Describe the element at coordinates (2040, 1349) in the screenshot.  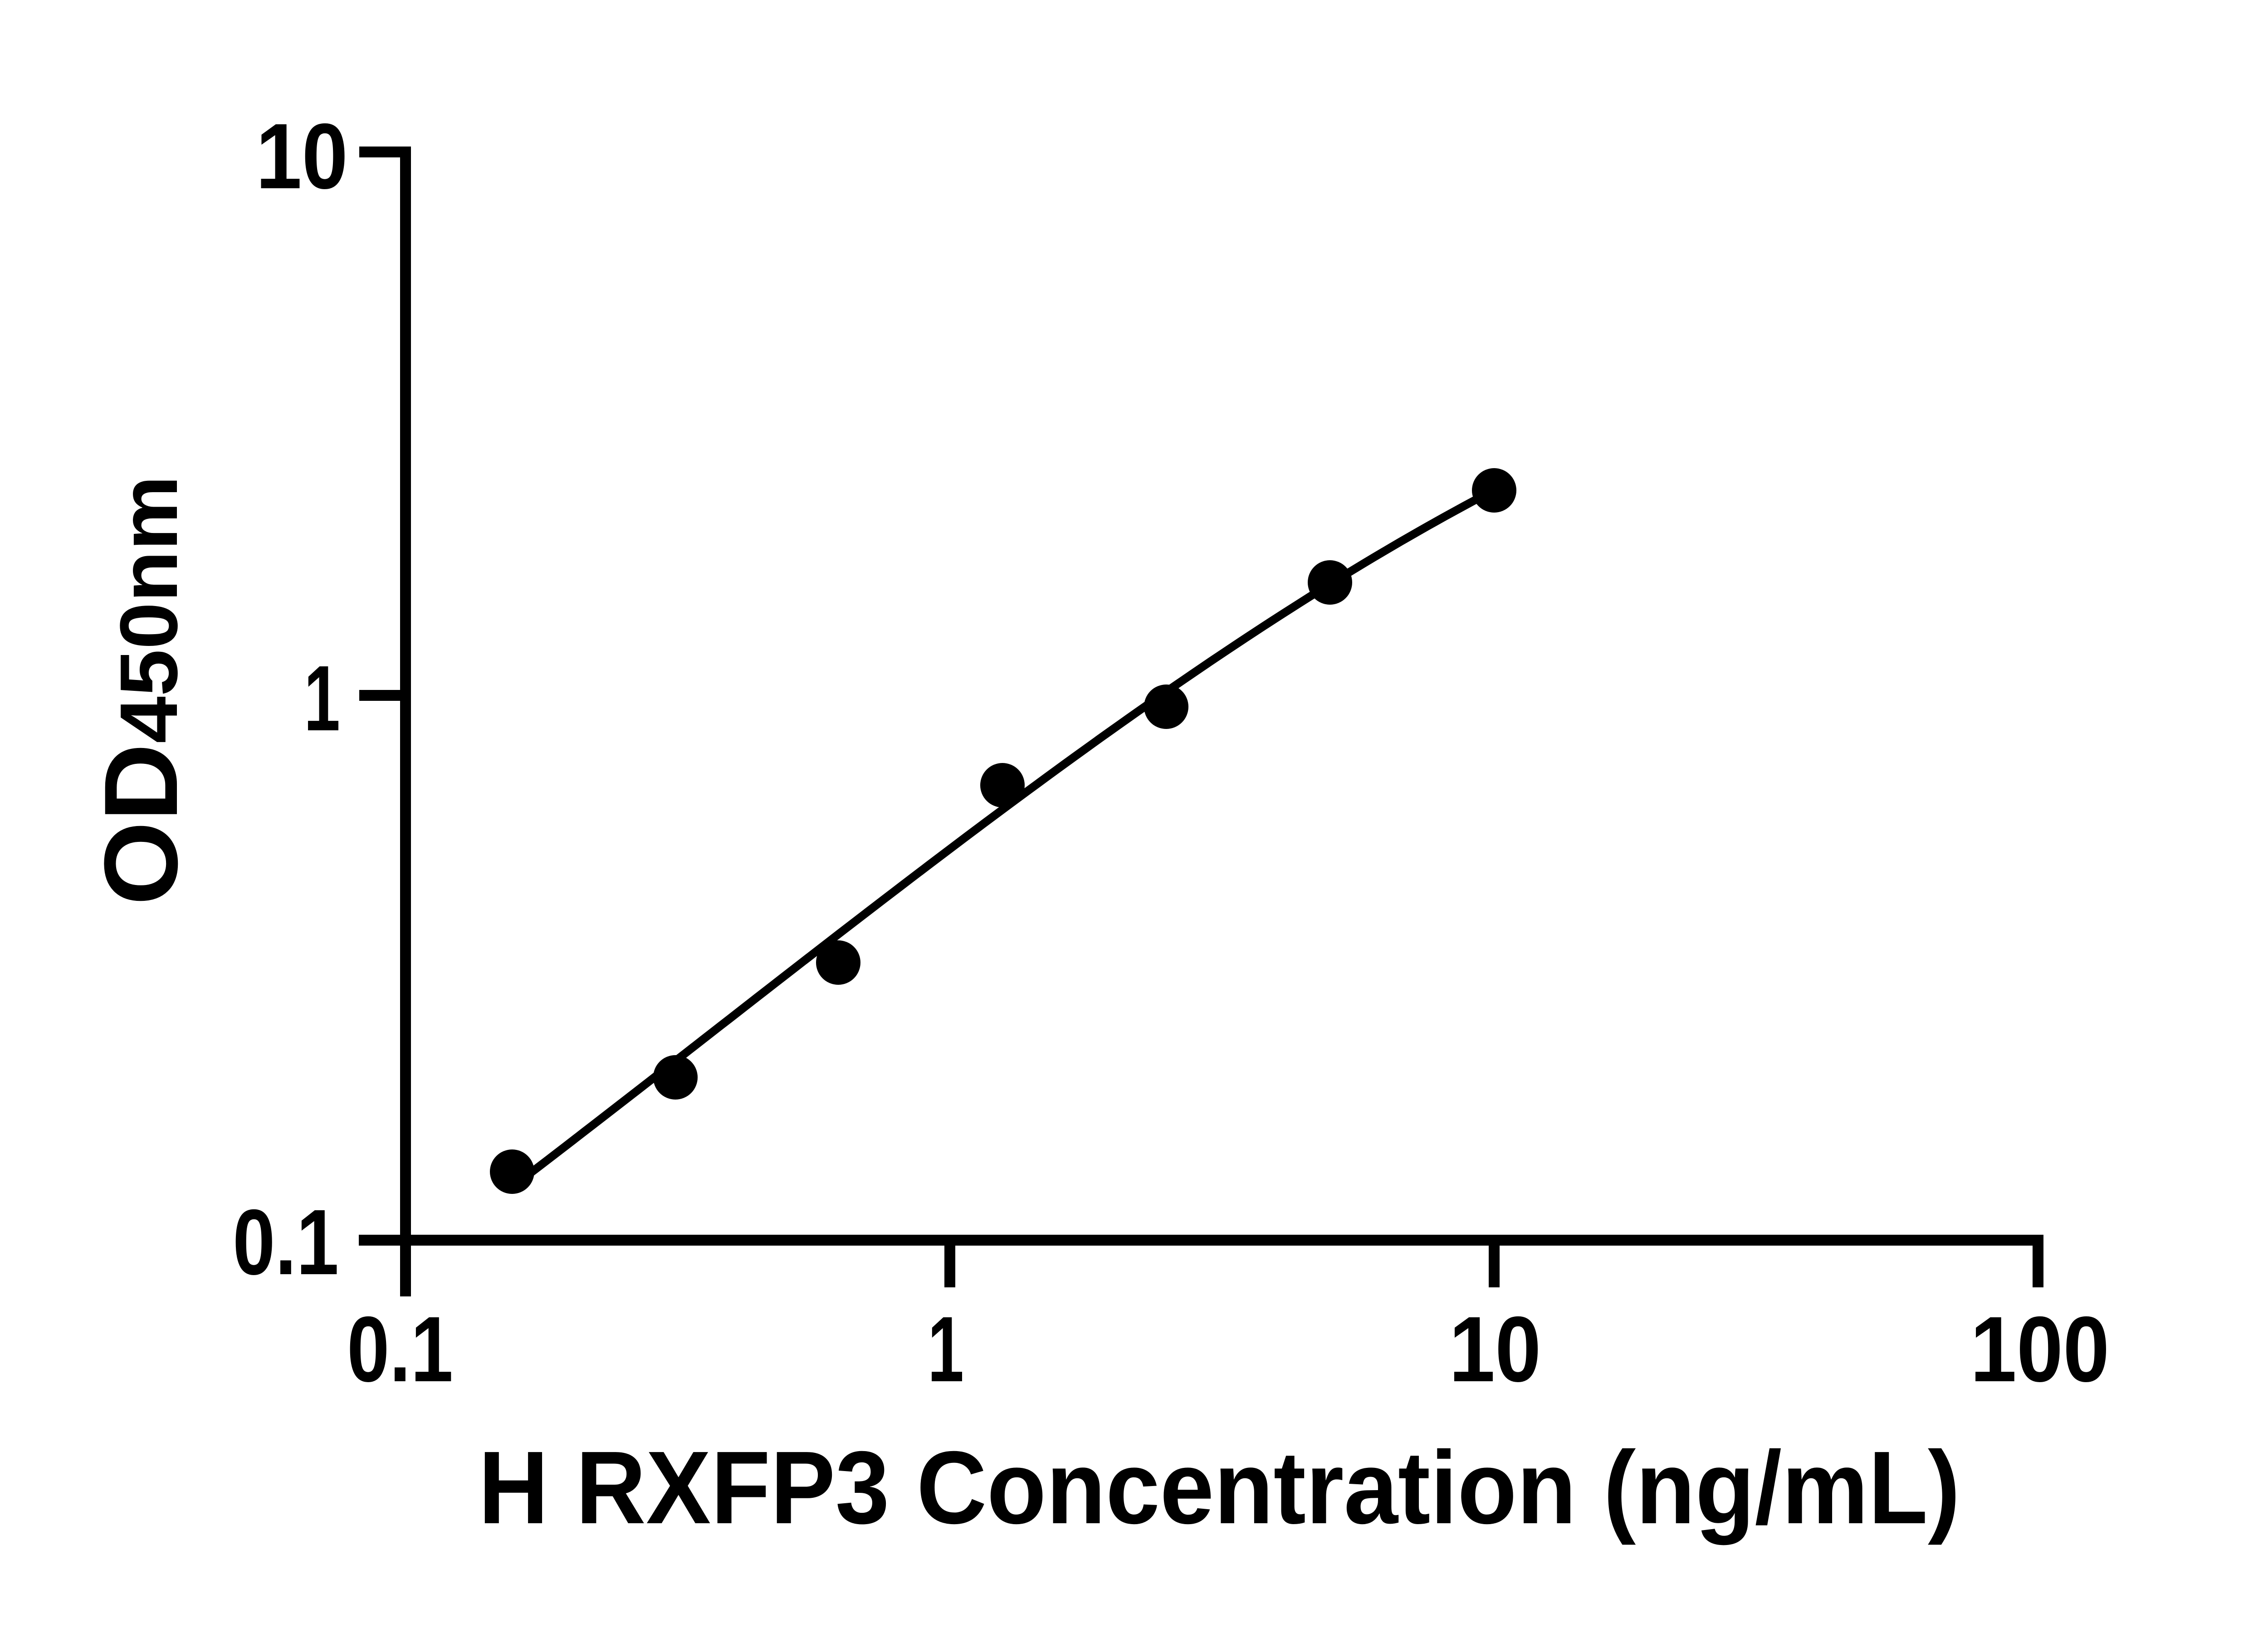
I see `svg-text: 100` at that location.